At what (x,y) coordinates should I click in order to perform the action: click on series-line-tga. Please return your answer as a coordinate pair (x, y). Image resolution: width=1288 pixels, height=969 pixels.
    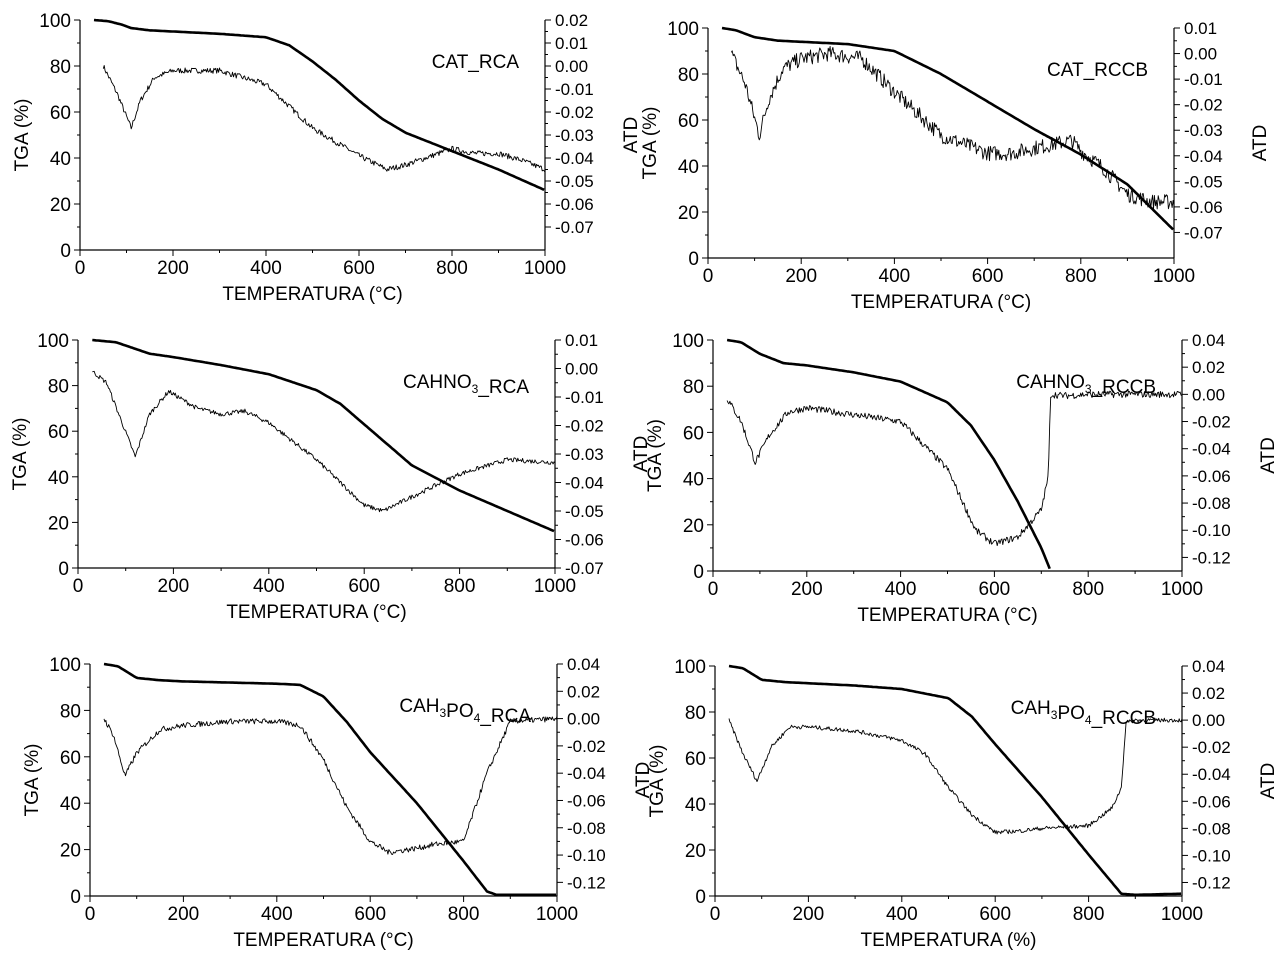
    Looking at the image, I should click on (948, 128).